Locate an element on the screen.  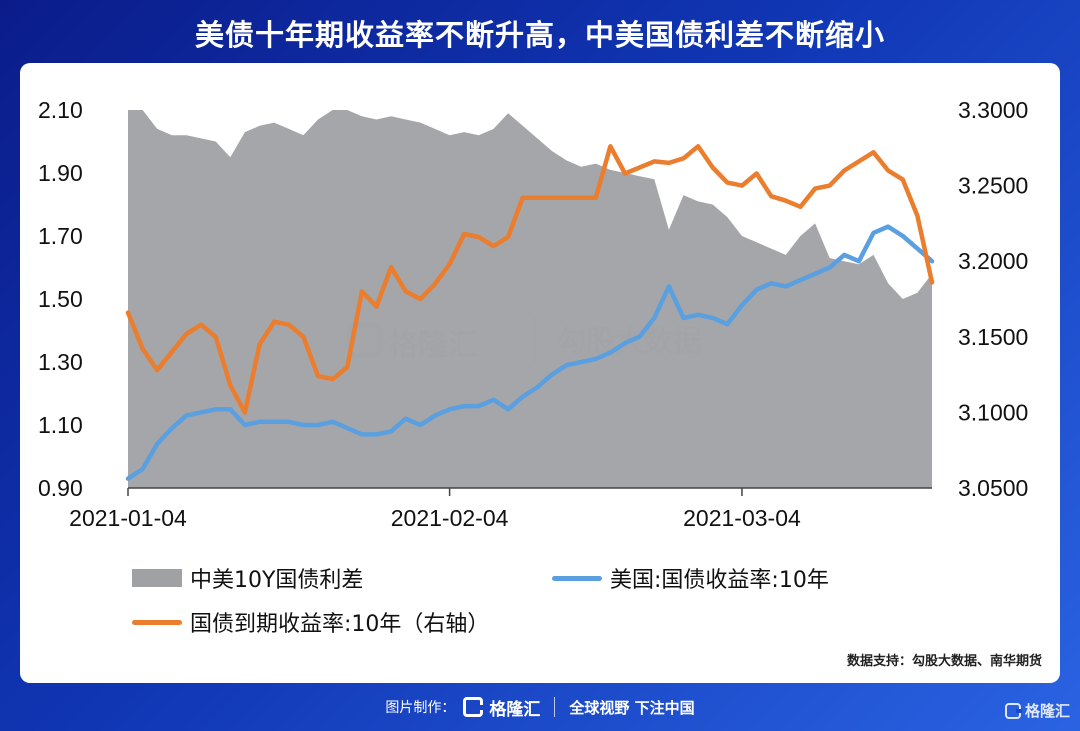
page-title: 美债十年期收益率不断升高，中美国债利差不断缩小 is located at coordinates (539, 35).